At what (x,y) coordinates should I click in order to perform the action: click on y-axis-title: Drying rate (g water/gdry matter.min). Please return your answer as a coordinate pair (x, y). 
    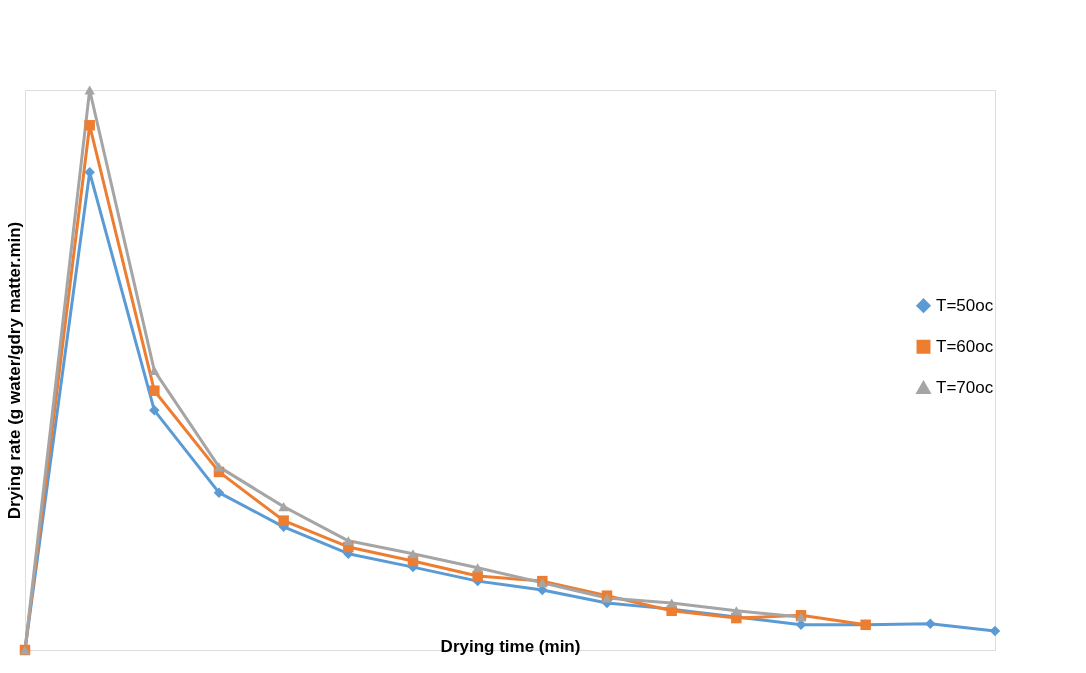
    Looking at the image, I should click on (14, 370).